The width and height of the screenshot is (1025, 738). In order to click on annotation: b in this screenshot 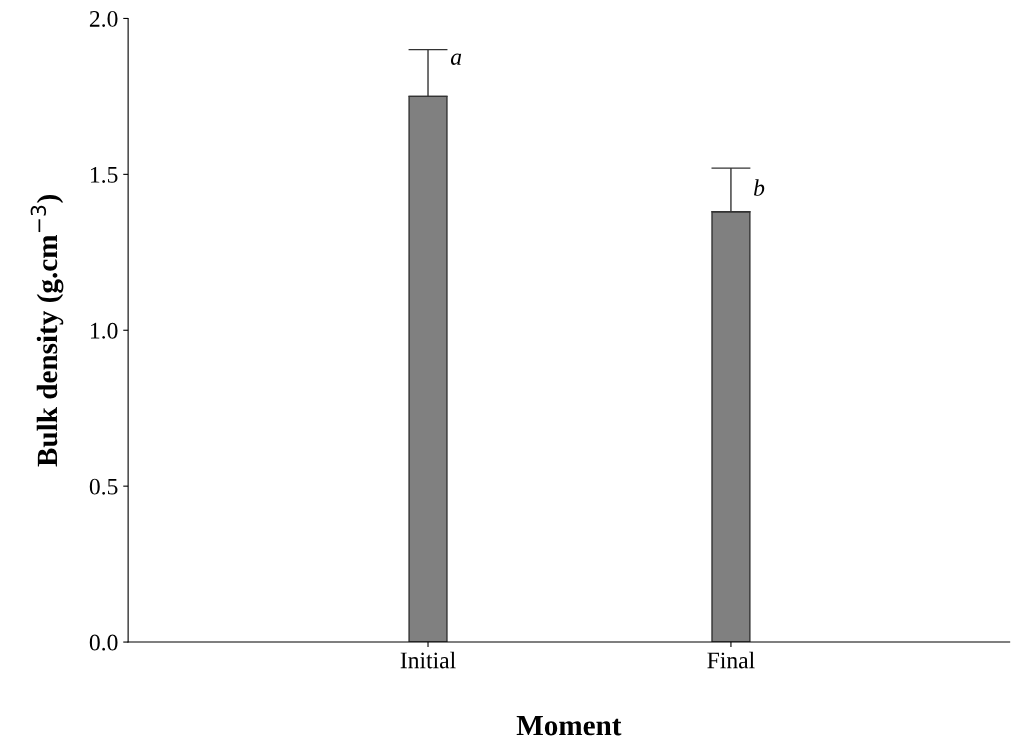, I will do `click(759, 187)`.